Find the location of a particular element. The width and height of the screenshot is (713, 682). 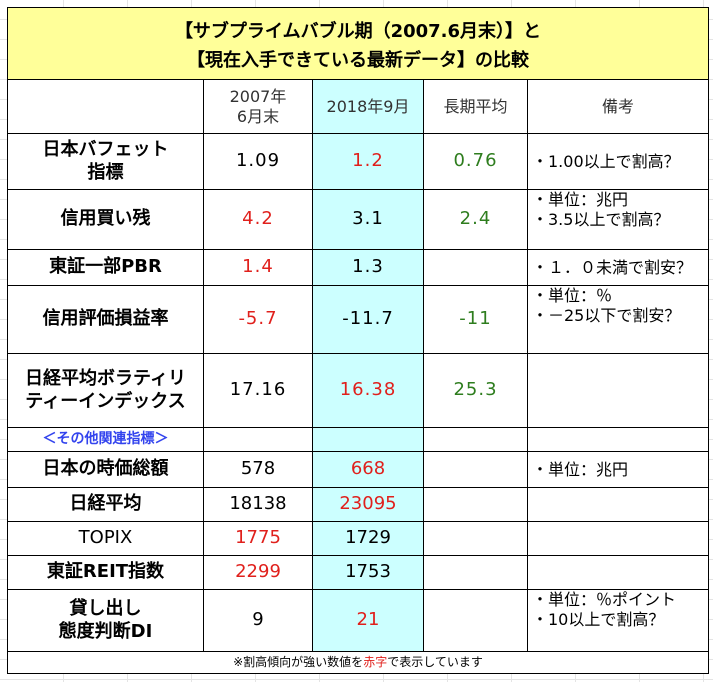

row-label: 信用買い残 is located at coordinates (106, 220).